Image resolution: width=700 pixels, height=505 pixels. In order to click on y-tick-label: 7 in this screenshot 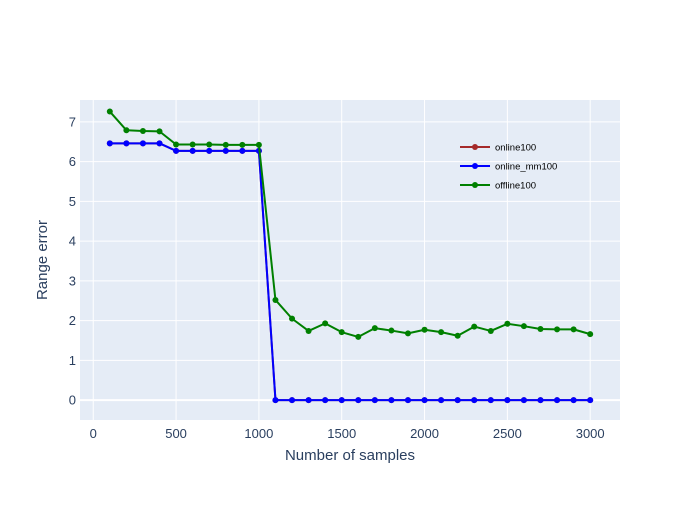, I will do `click(72, 121)`.